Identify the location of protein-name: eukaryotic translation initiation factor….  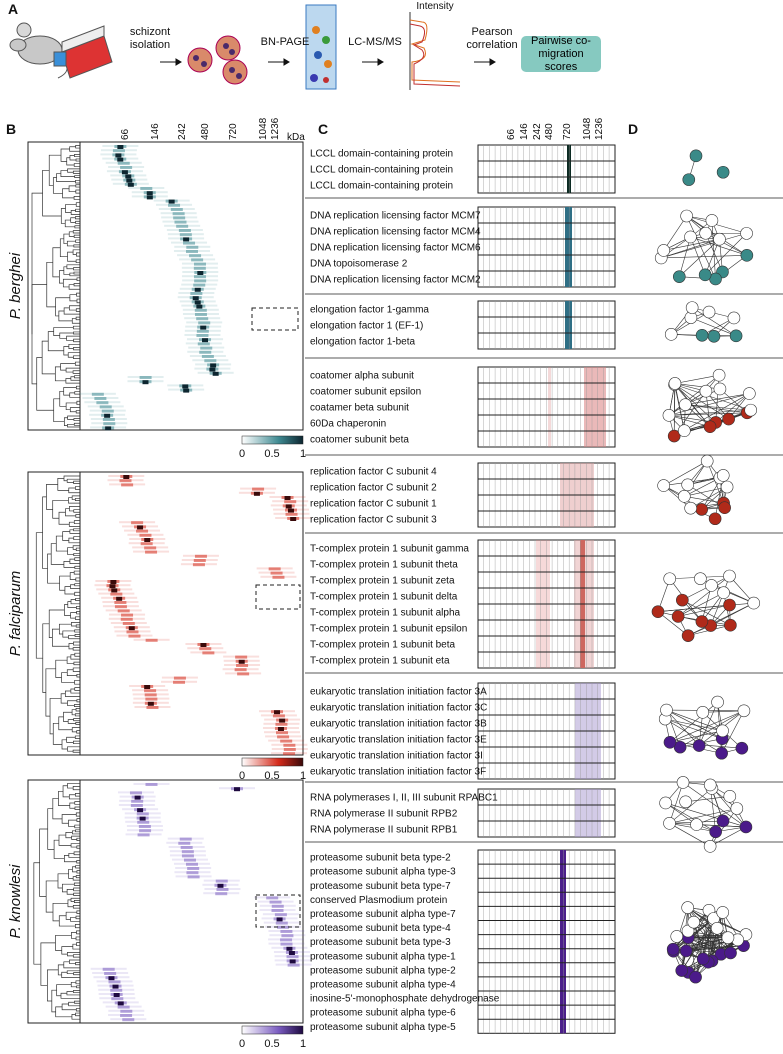
(398, 724).